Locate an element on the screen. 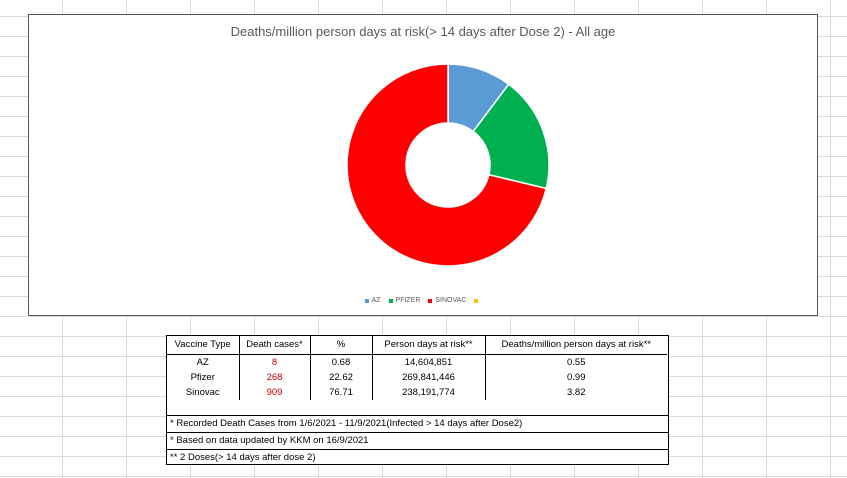 Image resolution: width=847 pixels, height=478 pixels. legend-swatch-az is located at coordinates (366, 300).